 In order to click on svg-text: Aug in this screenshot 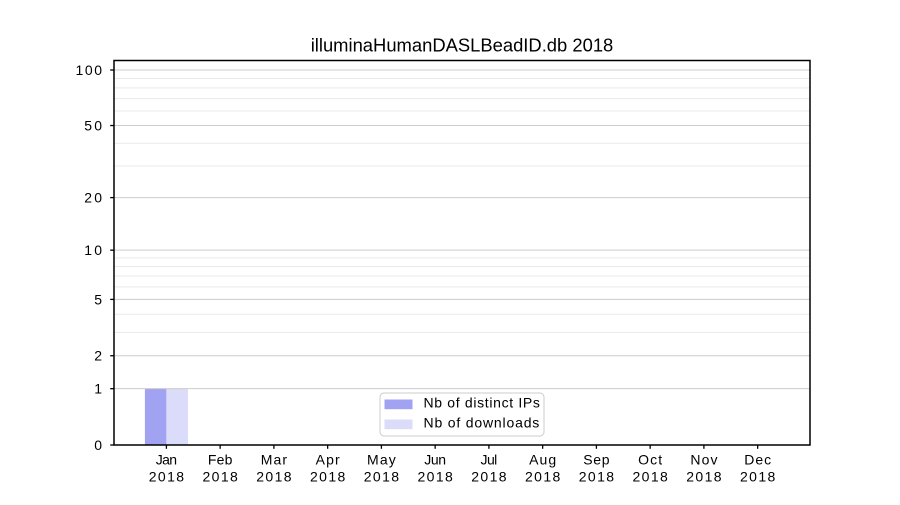, I will do `click(542, 460)`.